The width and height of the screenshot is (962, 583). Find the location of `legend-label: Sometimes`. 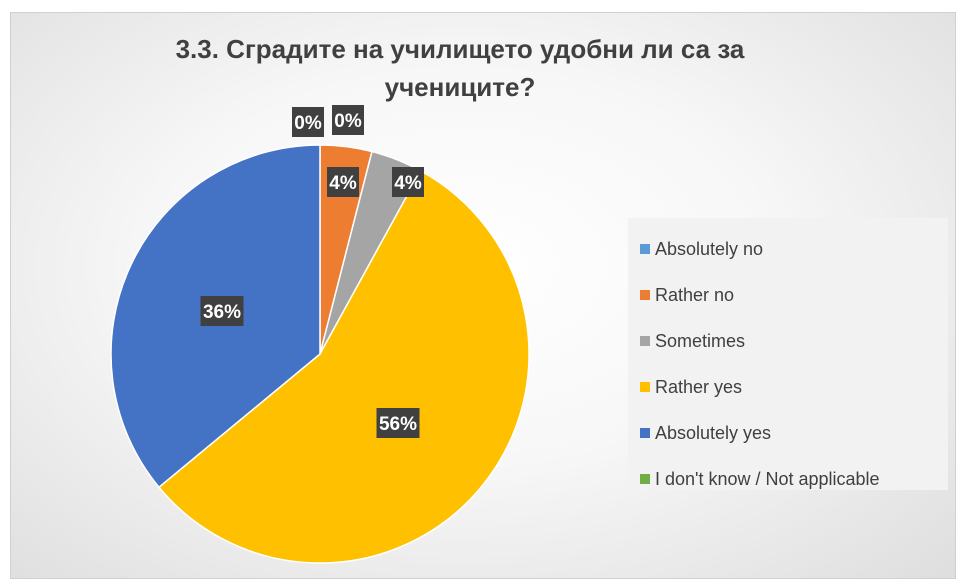

legend-label: Sometimes is located at coordinates (700, 340).